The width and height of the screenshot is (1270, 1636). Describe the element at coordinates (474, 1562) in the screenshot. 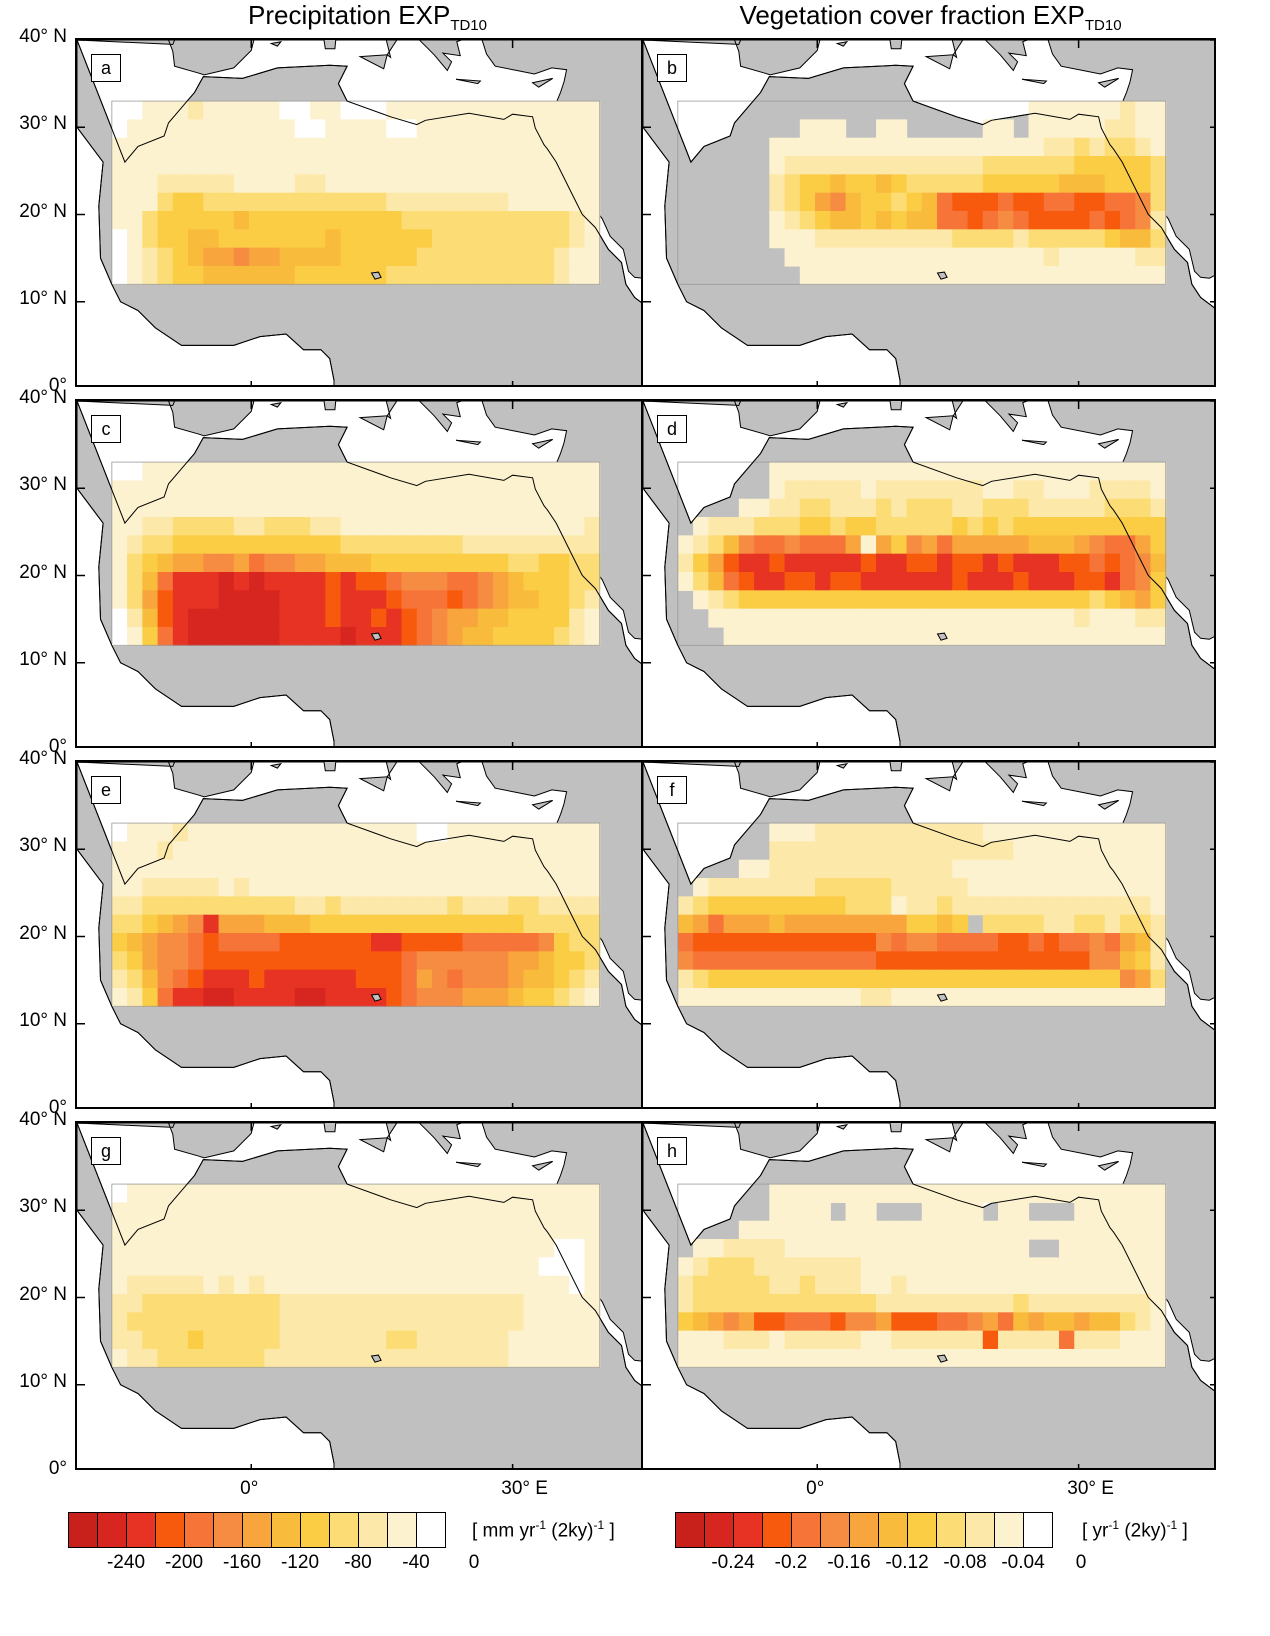

I see `colorbar-label: 0` at that location.